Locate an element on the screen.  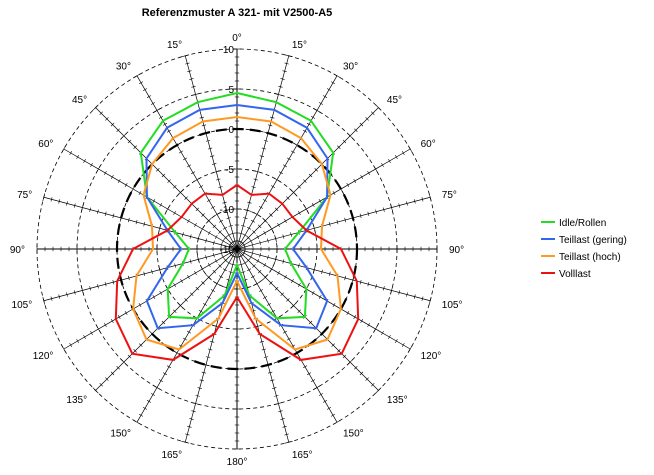
angle-label: 15° is located at coordinates (299, 45).